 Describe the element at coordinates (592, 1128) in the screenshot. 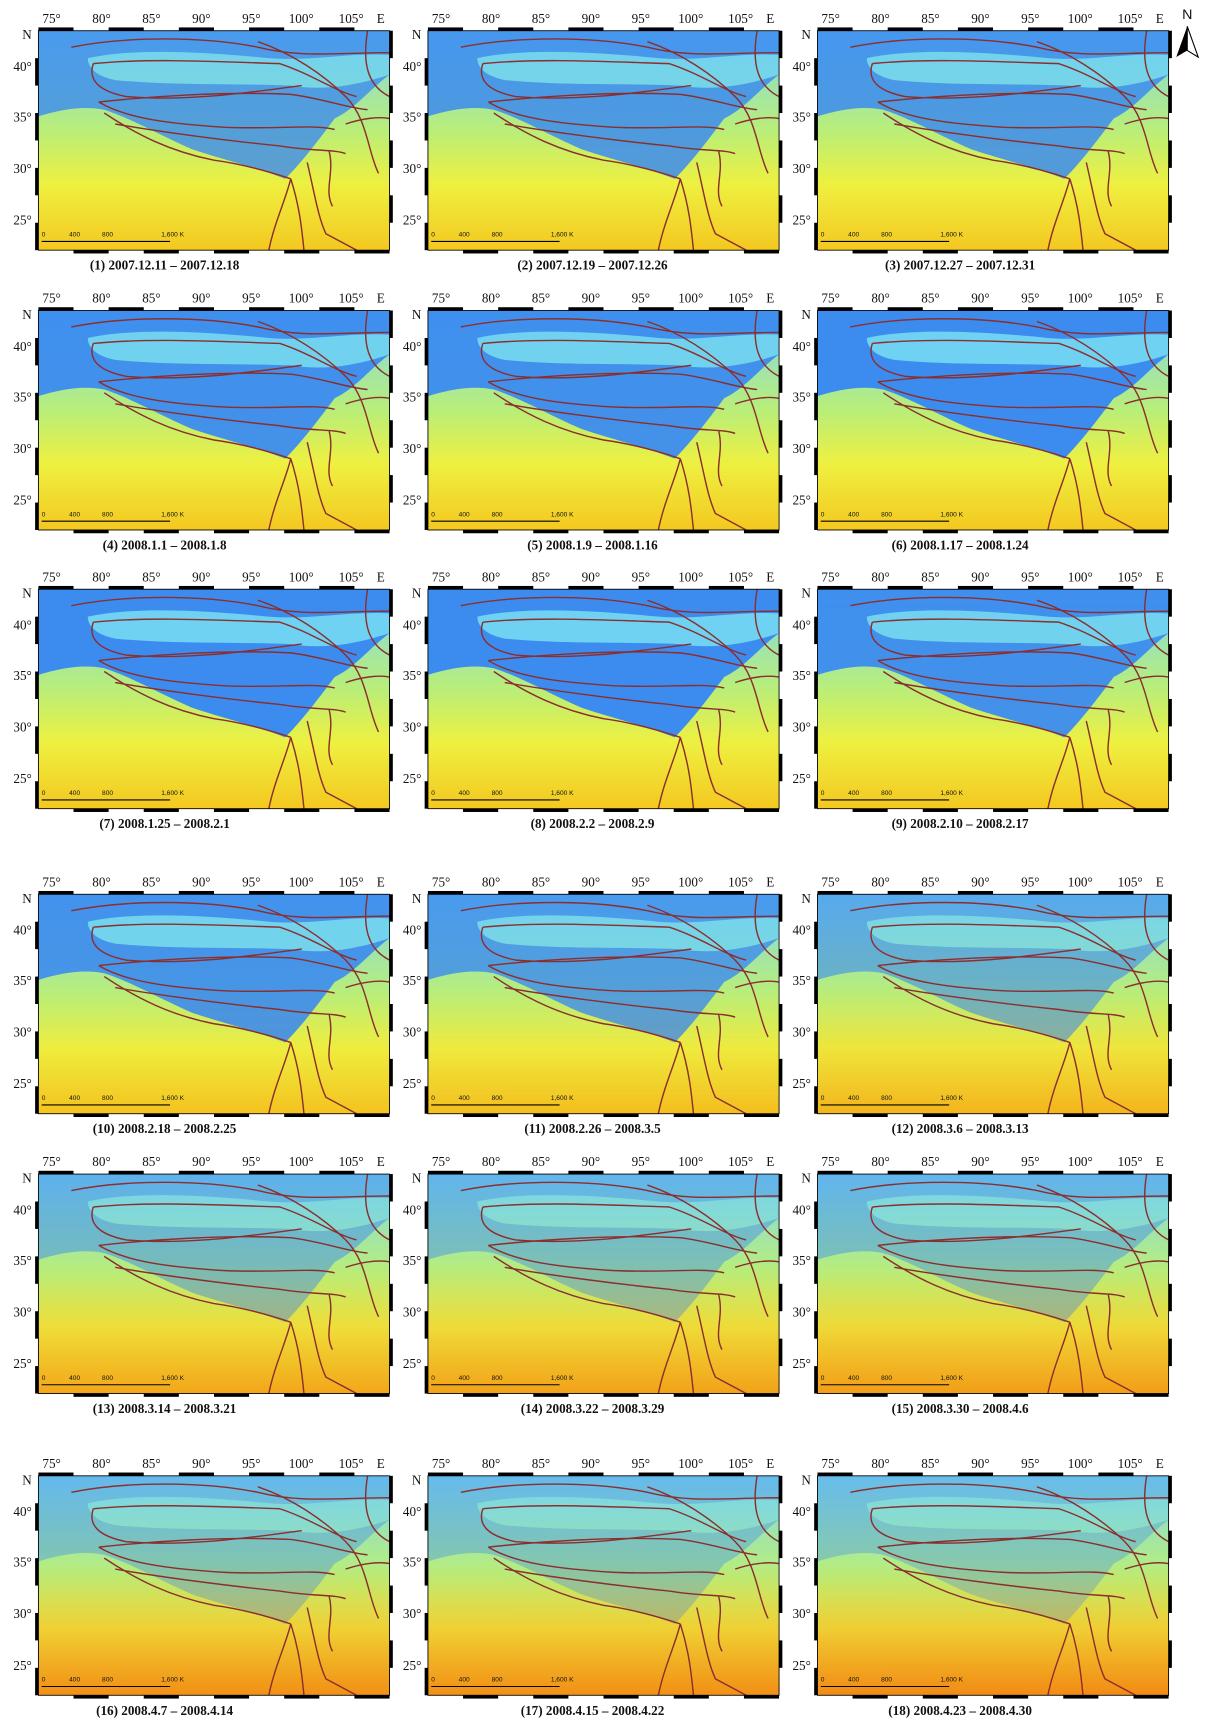

I see `panel-caption: (11) 2008.2.26 – 2008.3.5` at that location.